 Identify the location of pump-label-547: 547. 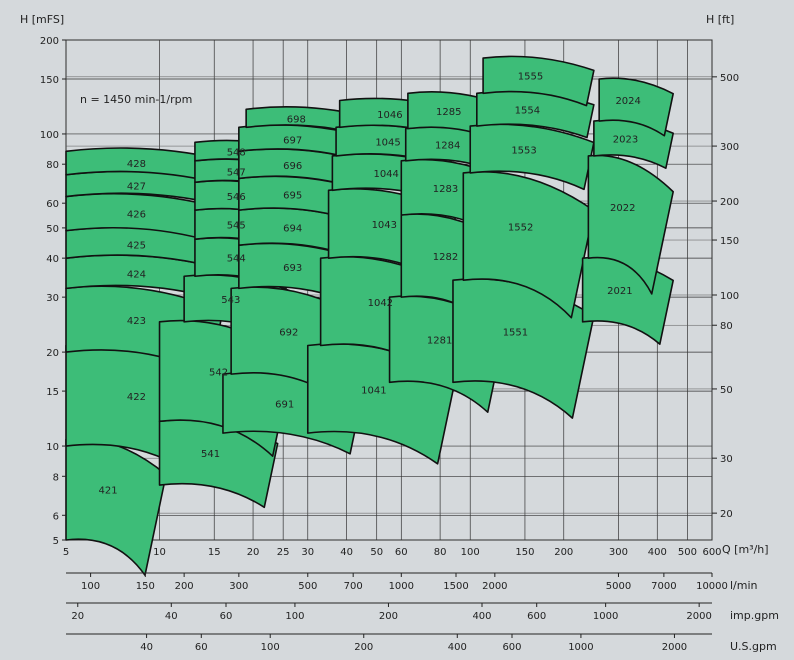
(236, 173).